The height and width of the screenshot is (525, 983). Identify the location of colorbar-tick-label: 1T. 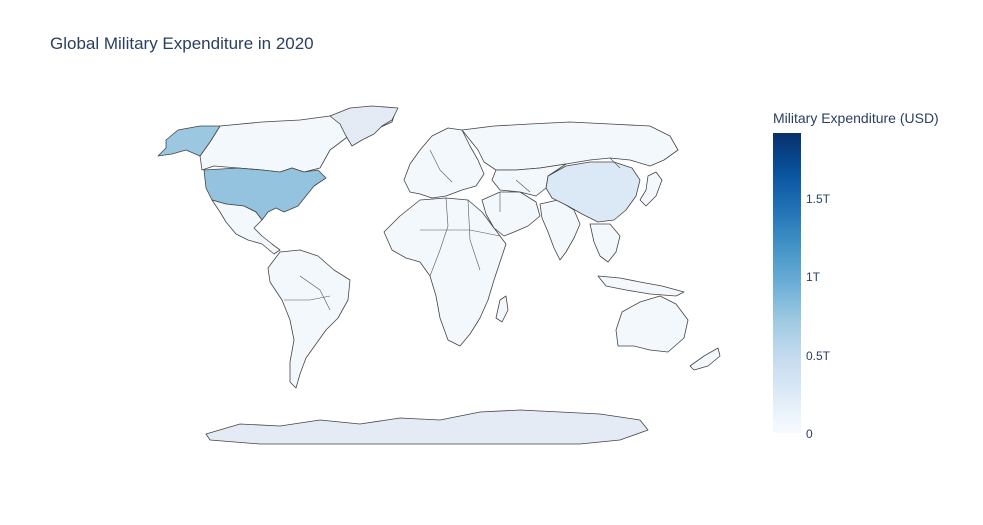
(813, 277).